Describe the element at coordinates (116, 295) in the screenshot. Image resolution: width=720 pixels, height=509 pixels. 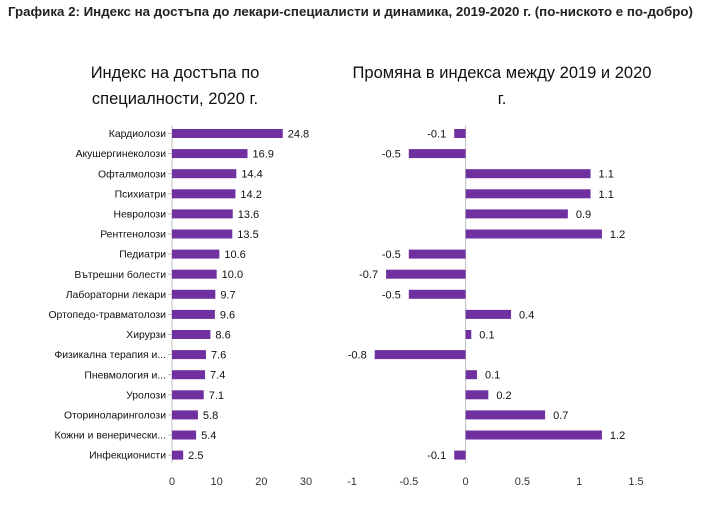
I see `left-category-label: Лабораторни лекари` at that location.